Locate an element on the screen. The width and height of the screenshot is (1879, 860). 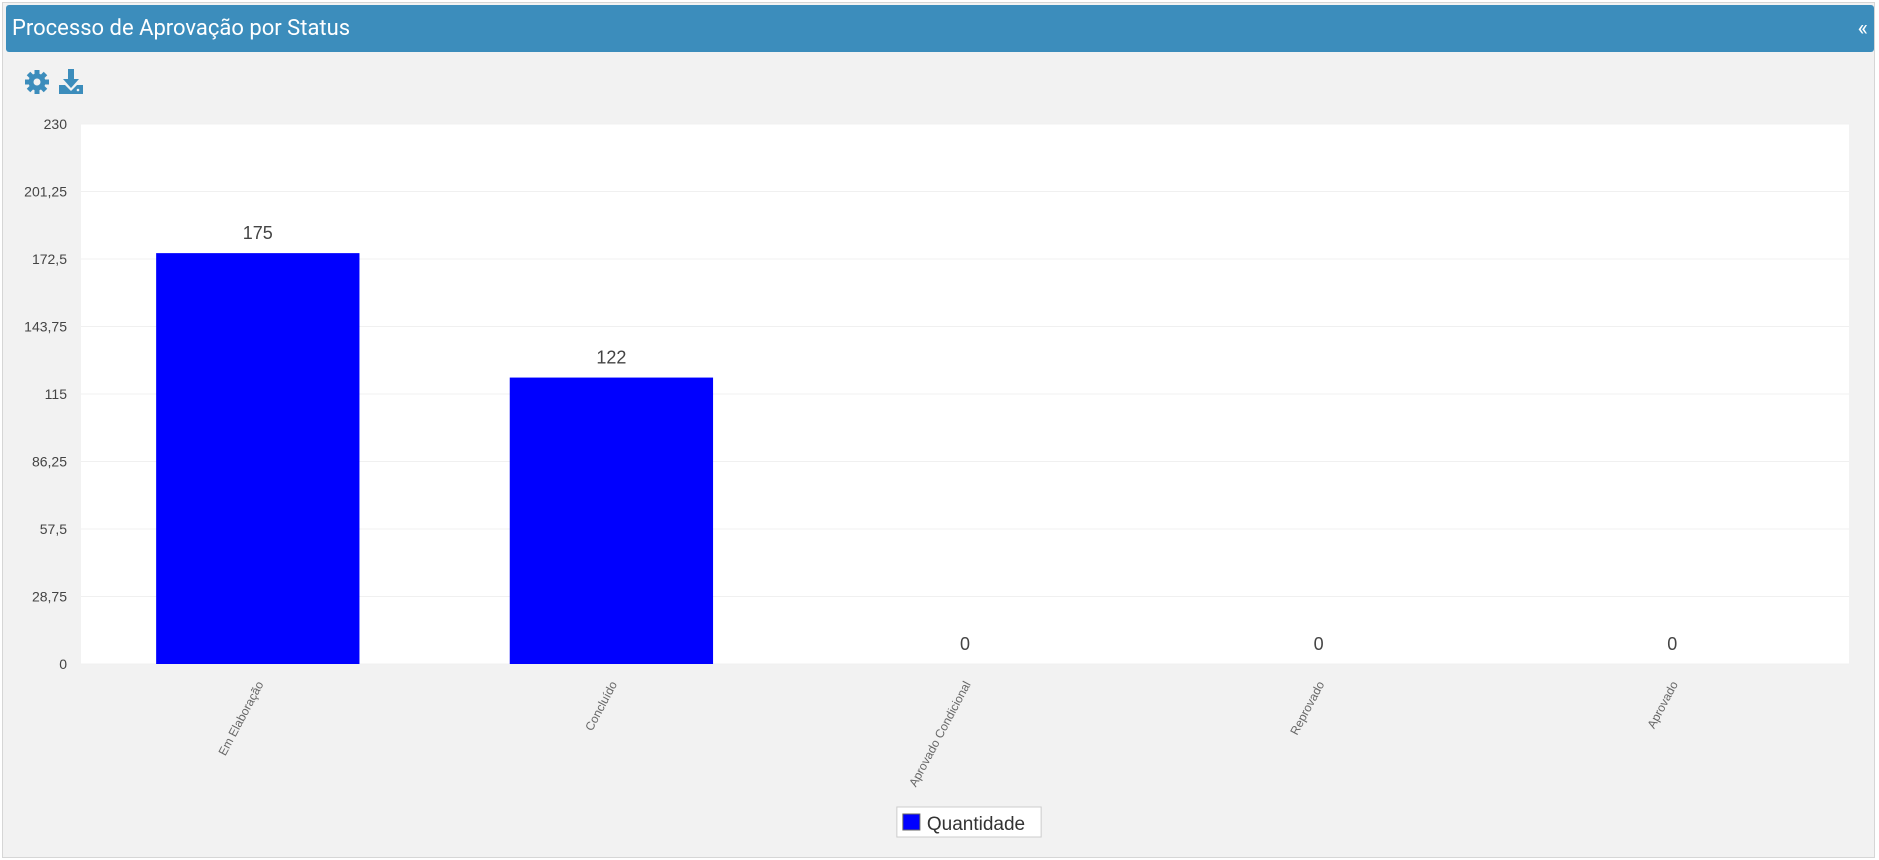
legend-swatch is located at coordinates (911, 822).